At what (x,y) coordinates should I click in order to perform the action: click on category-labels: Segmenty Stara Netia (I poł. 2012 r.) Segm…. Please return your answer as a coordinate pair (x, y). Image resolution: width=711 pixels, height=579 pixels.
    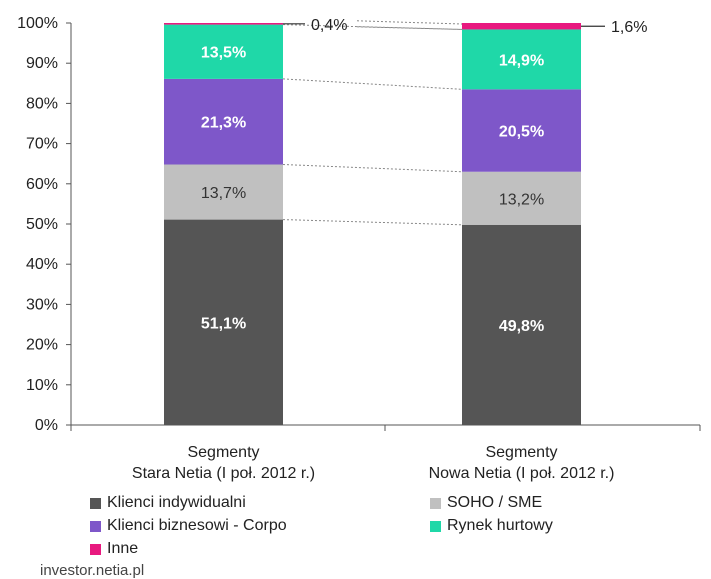
    Looking at the image, I should click on (373, 463).